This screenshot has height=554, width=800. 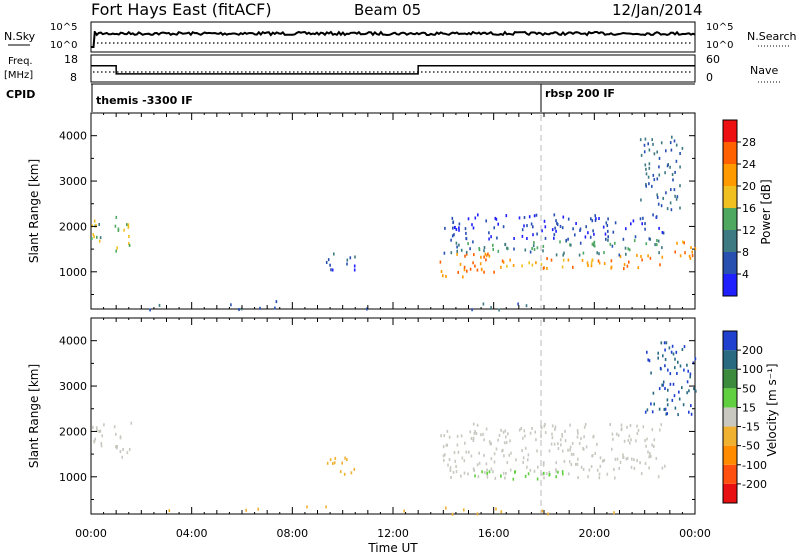 I want to click on x-tick-label: 20:00, so click(x=594, y=533).